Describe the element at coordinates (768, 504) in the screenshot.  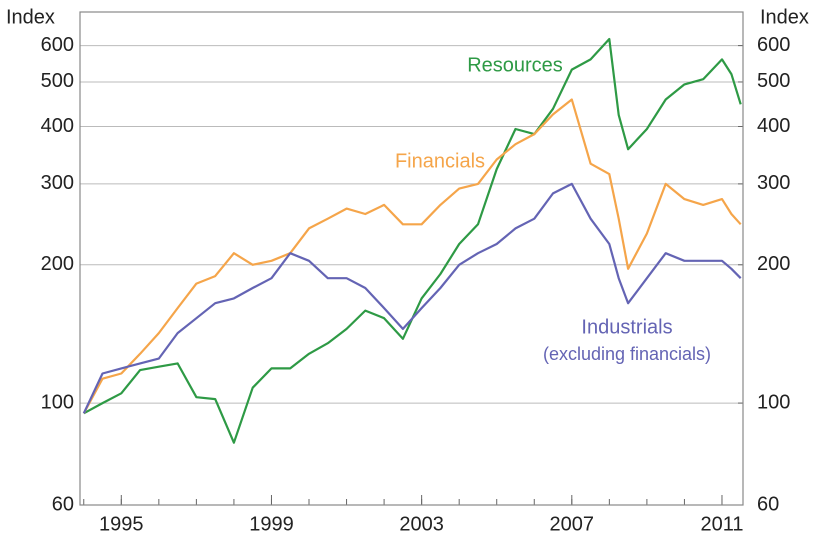
I see `y2-tick-label: 60` at that location.